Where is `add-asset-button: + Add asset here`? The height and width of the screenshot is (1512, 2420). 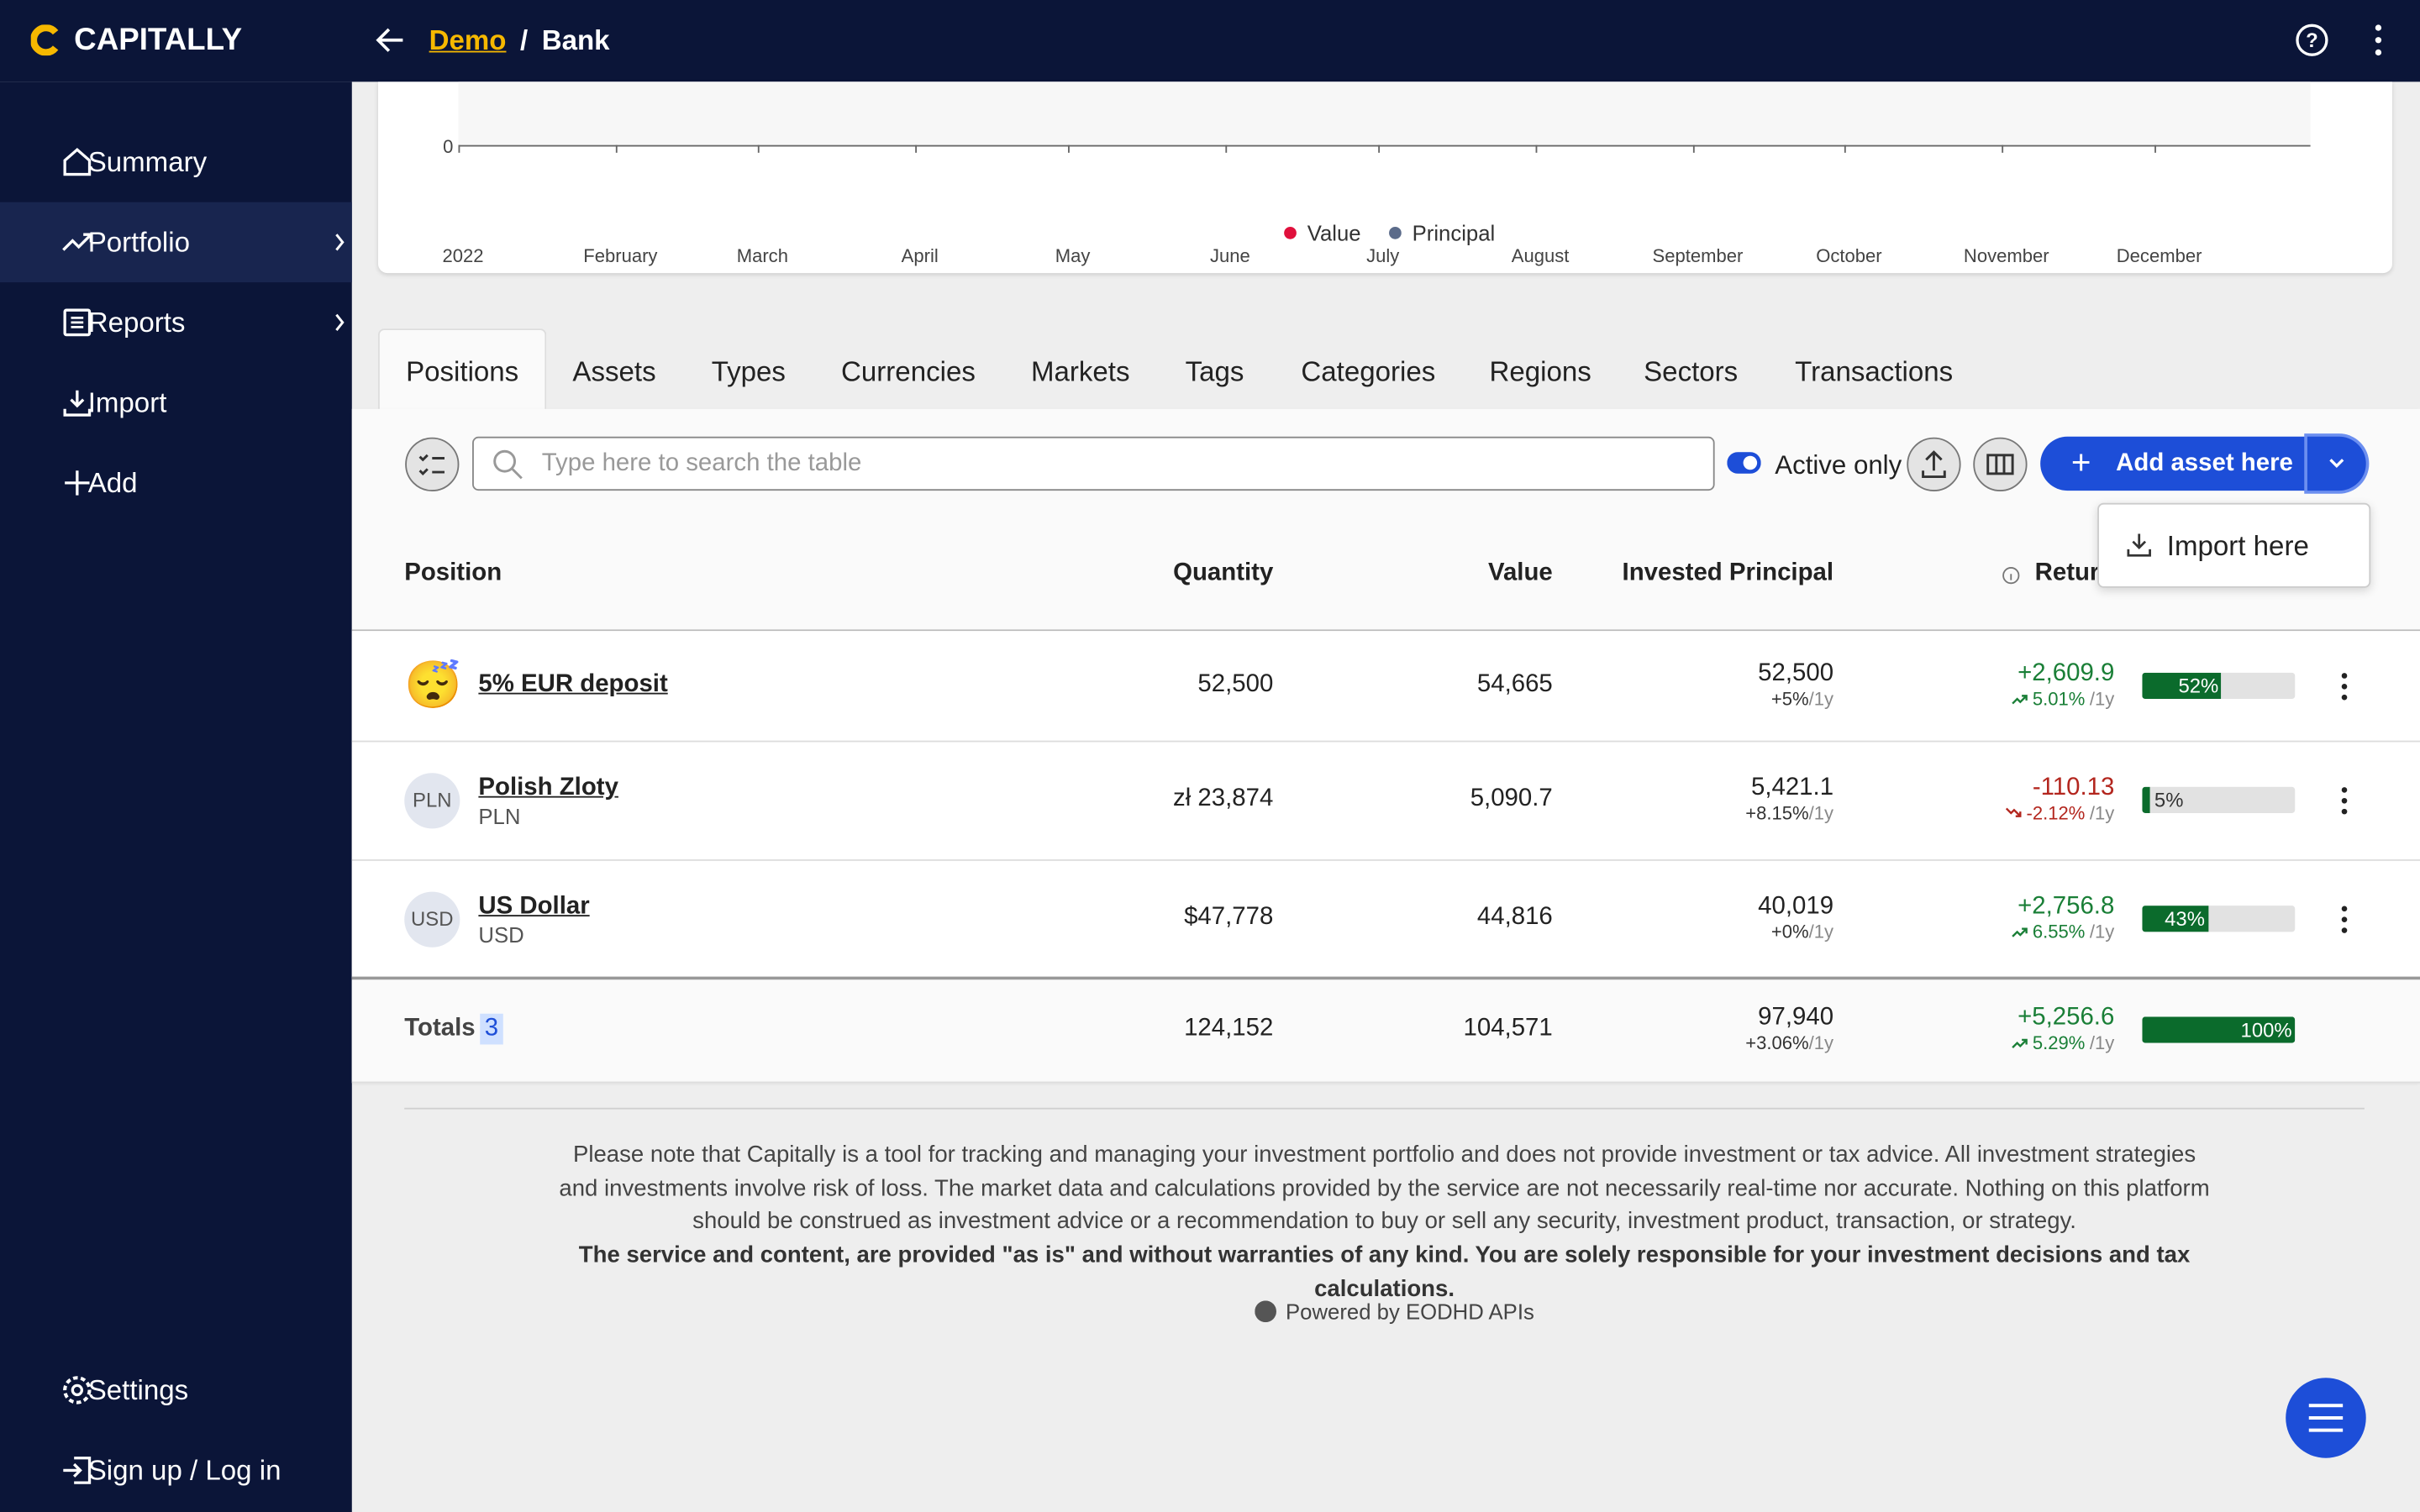
add-asset-button: + Add asset here is located at coordinates (2173, 463).